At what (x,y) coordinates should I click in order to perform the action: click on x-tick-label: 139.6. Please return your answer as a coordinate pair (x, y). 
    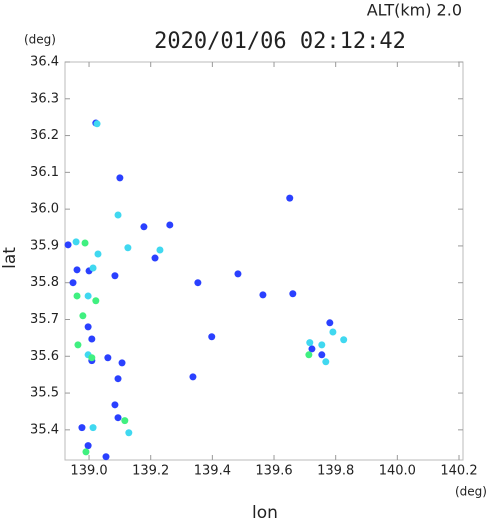
    Looking at the image, I should click on (273, 471).